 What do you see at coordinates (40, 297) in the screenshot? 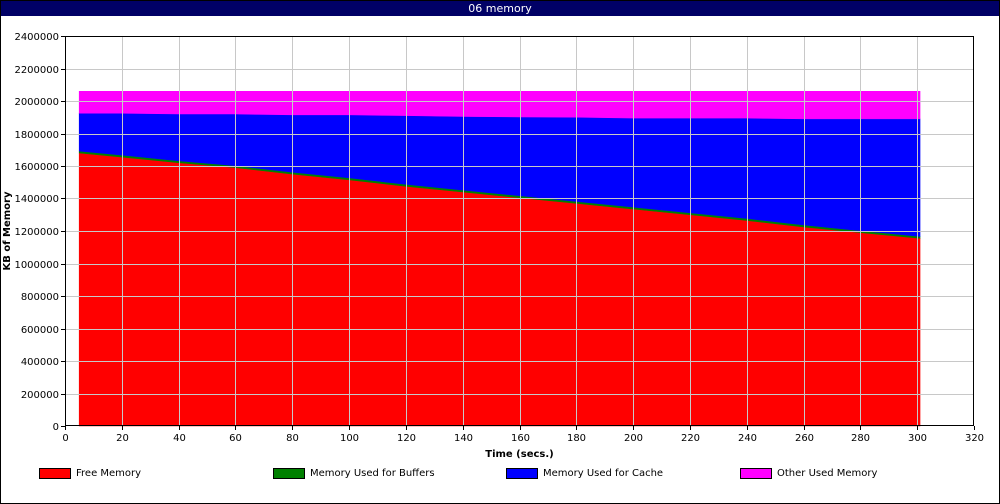
I see `y-tick-label: 800000` at bounding box center [40, 297].